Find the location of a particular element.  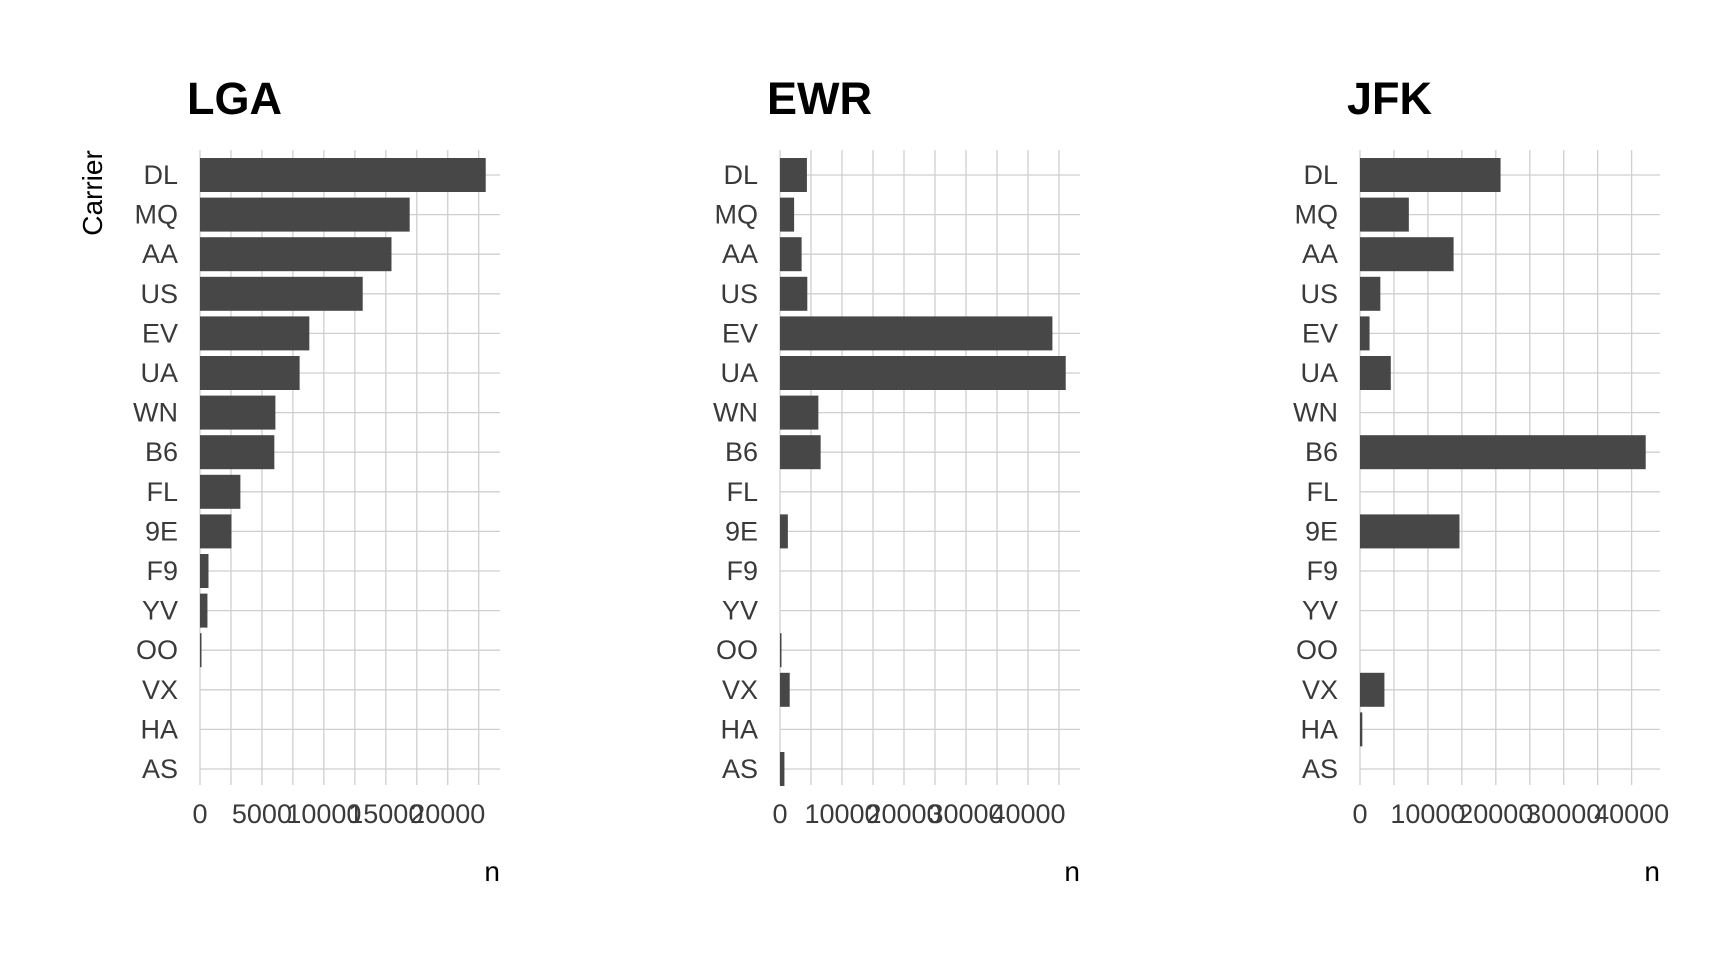

bar-wn is located at coordinates (799, 412).